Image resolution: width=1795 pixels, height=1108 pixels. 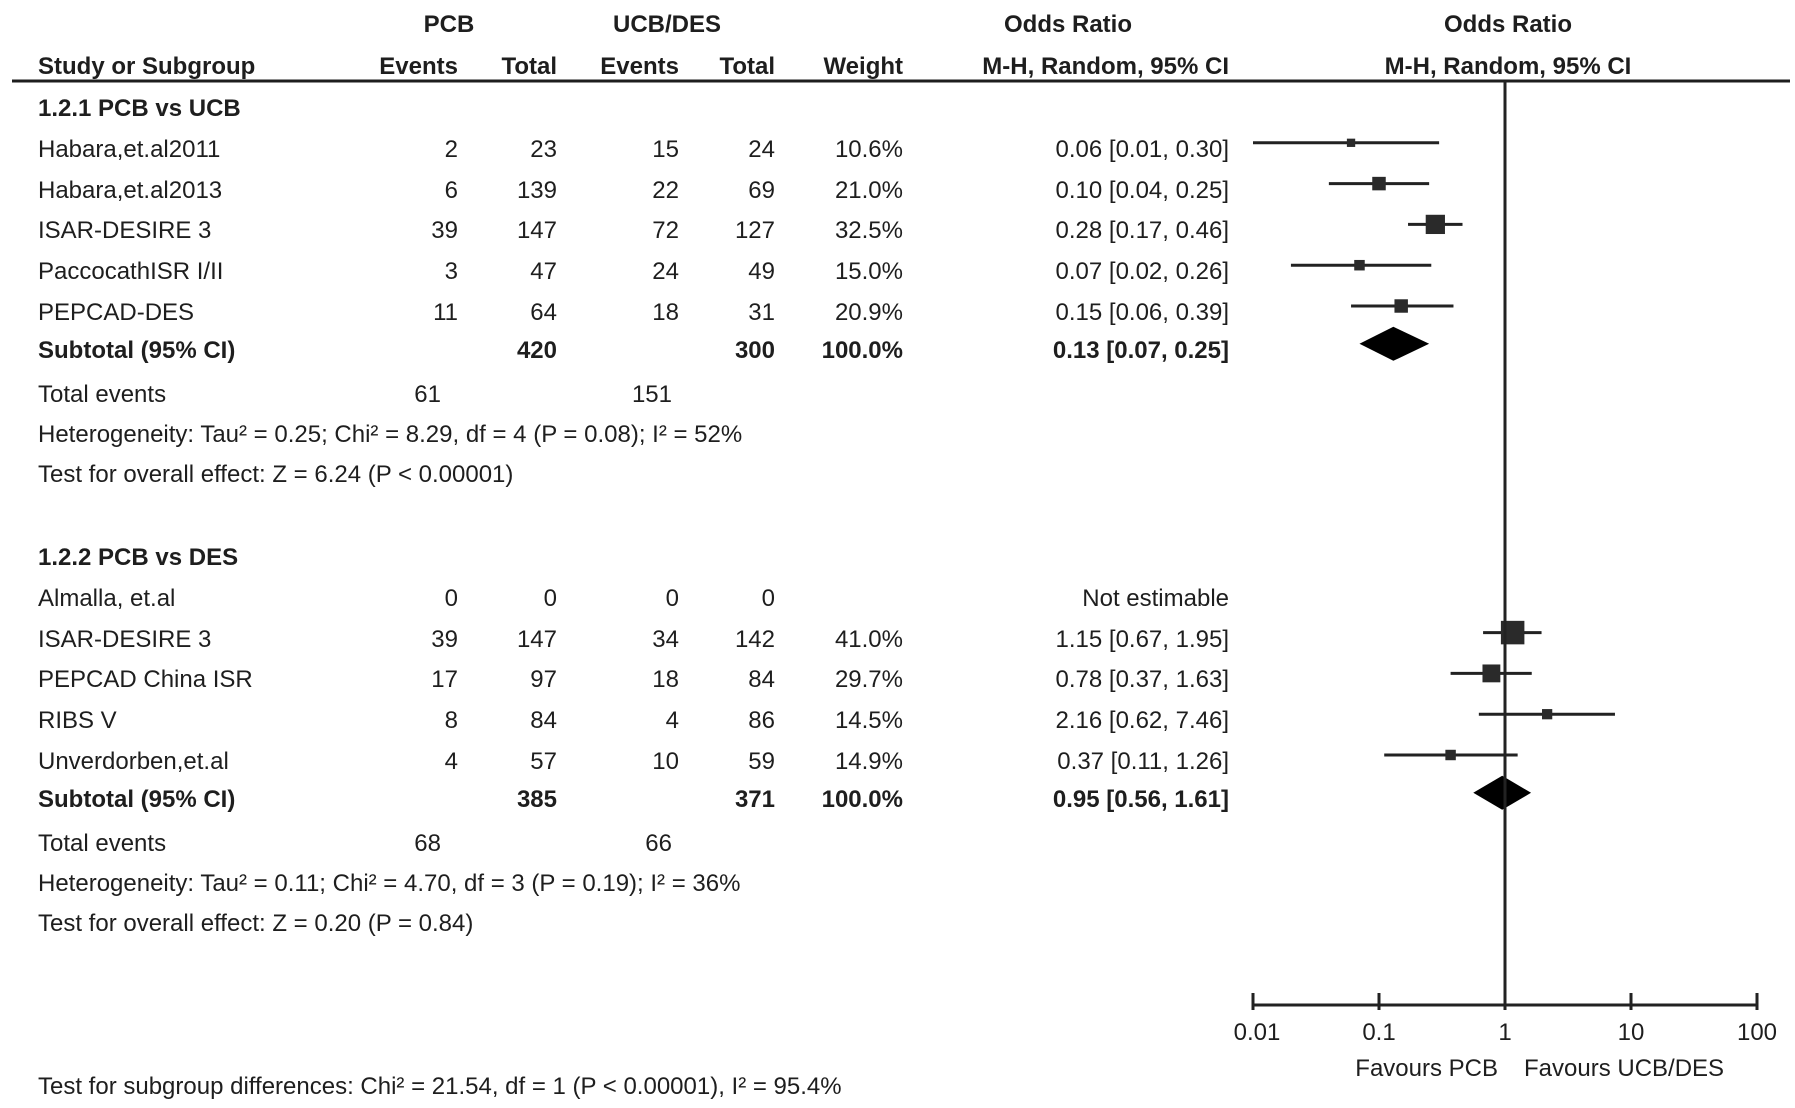 What do you see at coordinates (863, 66) in the screenshot?
I see `header-weight: Weight` at bounding box center [863, 66].